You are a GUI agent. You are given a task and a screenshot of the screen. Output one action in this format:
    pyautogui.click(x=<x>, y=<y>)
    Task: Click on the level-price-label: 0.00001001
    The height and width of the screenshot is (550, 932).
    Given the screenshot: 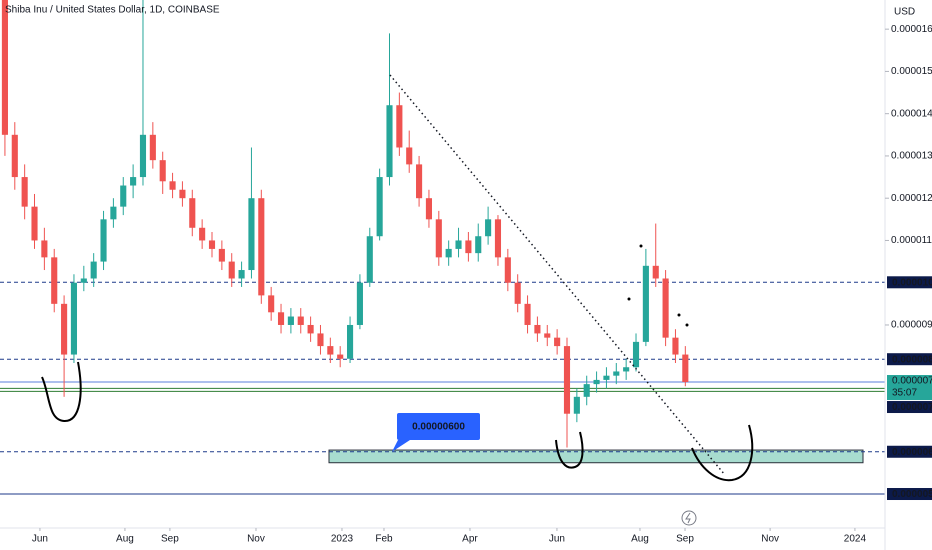 What is the action you would take?
    pyautogui.click(x=912, y=282)
    